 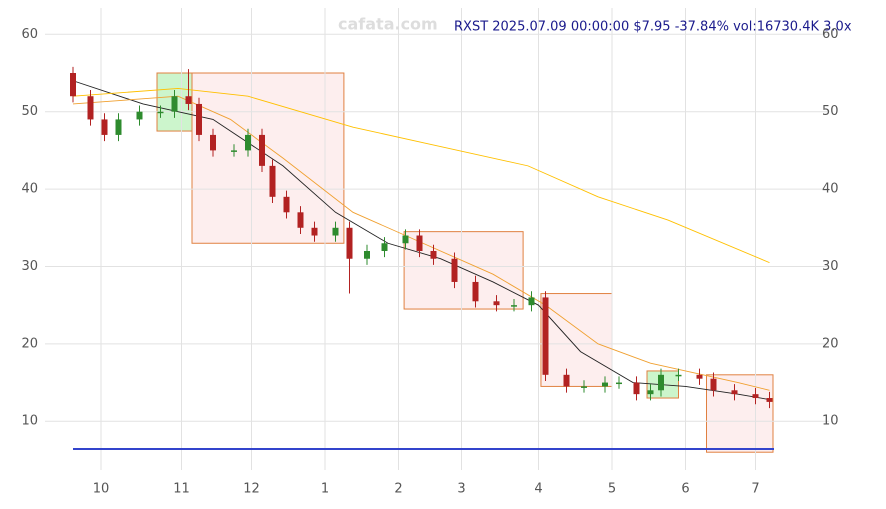 What do you see at coordinates (755, 489) in the screenshot?
I see `x-tick-label: 7` at bounding box center [755, 489].